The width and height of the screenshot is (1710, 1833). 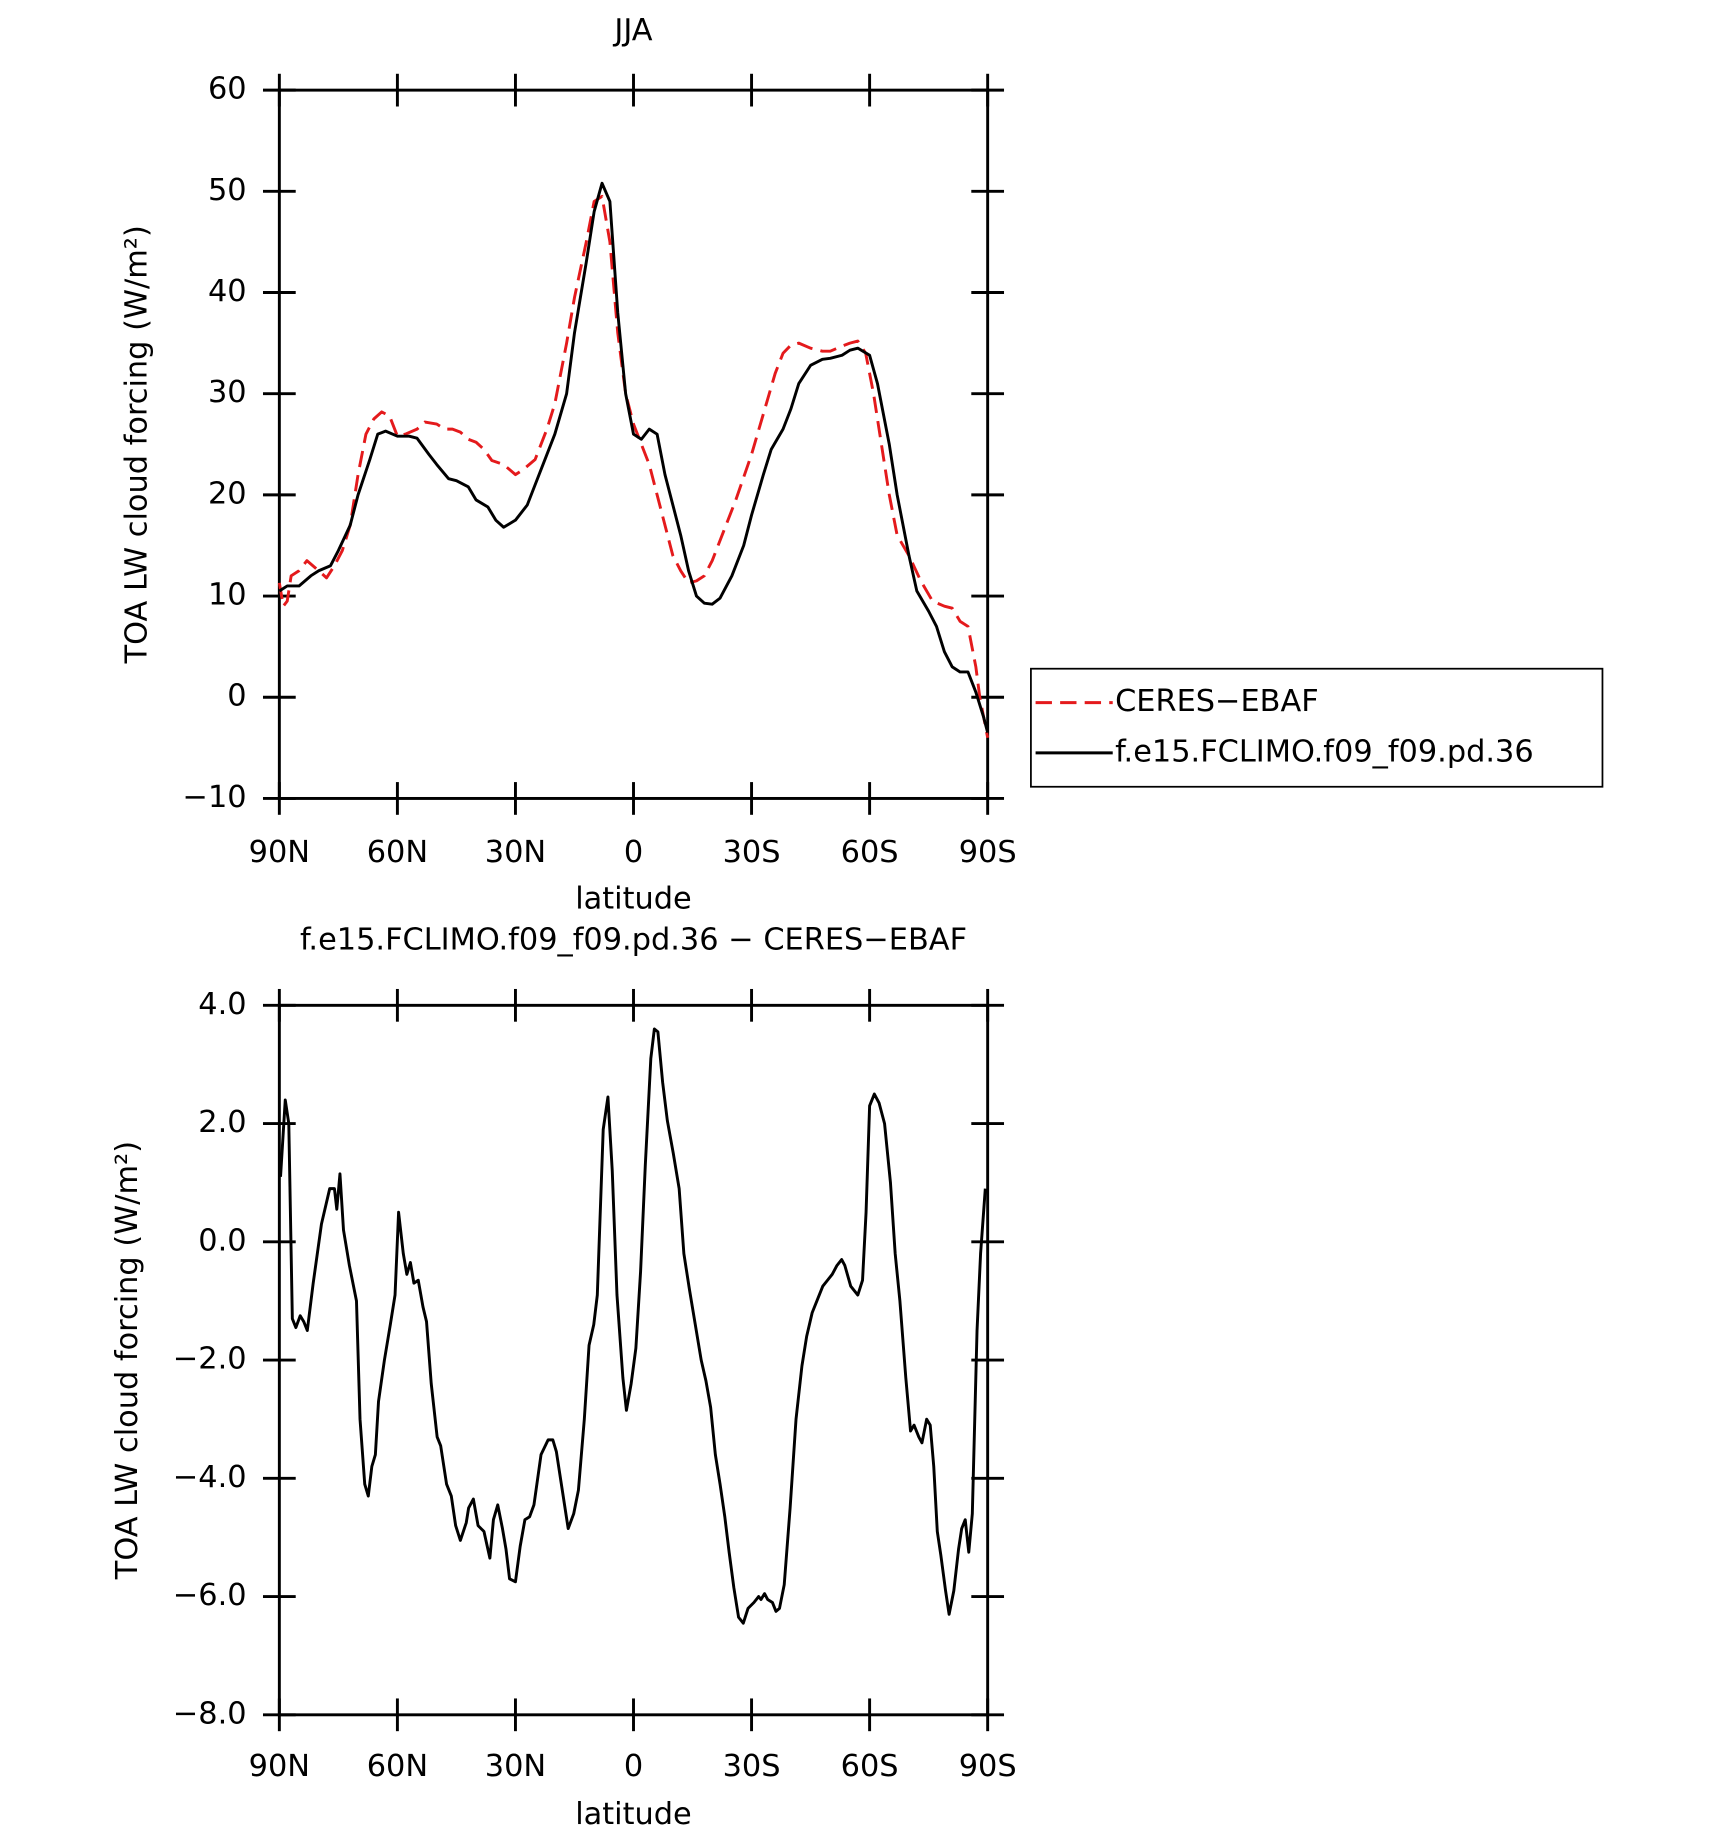 What do you see at coordinates (227, 190) in the screenshot?
I see `y-tick-label: 50` at bounding box center [227, 190].